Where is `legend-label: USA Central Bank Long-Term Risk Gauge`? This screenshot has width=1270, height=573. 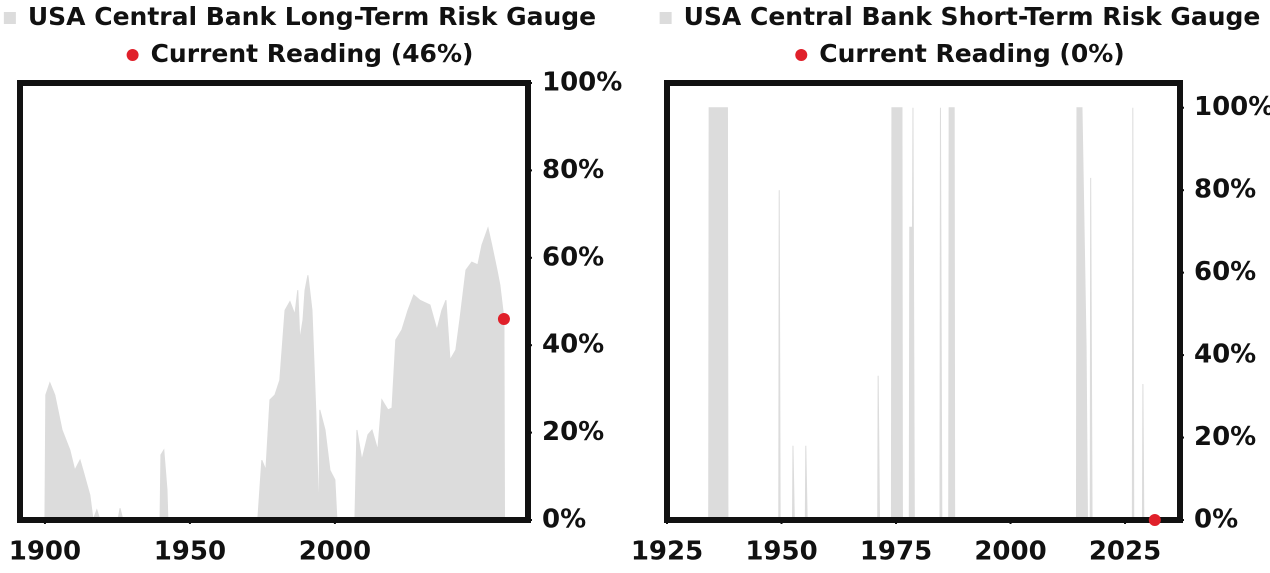
legend-label: USA Central Bank Long-Term Risk Gauge is located at coordinates (312, 16).